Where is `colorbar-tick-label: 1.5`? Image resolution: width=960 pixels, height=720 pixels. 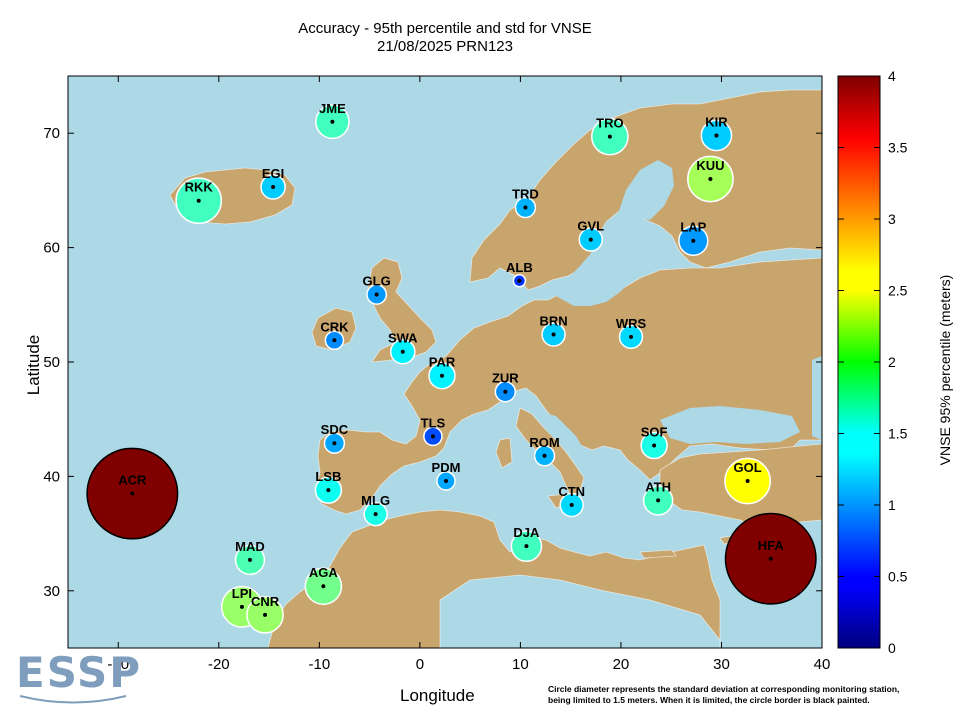 colorbar-tick-label: 1.5 is located at coordinates (898, 434).